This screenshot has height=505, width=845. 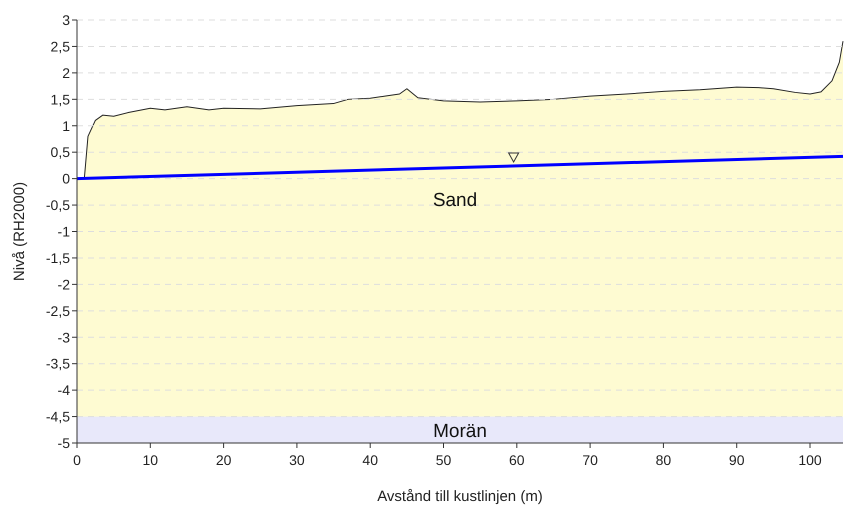 I want to click on y-tick-label: -1, so click(x=64, y=232).